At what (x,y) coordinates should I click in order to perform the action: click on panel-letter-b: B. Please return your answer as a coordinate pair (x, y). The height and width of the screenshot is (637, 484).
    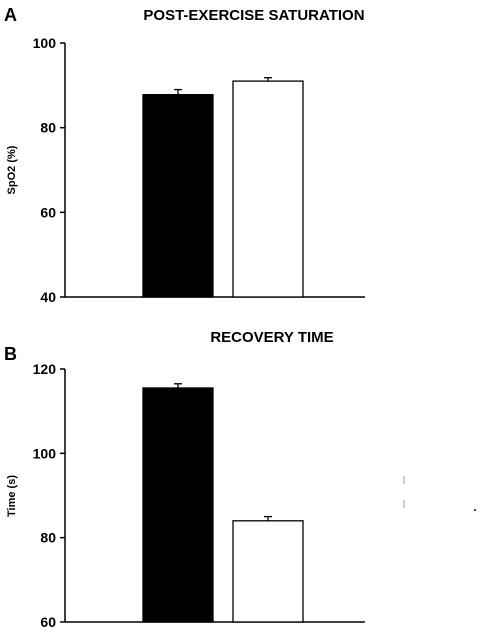
    Looking at the image, I should click on (10, 354).